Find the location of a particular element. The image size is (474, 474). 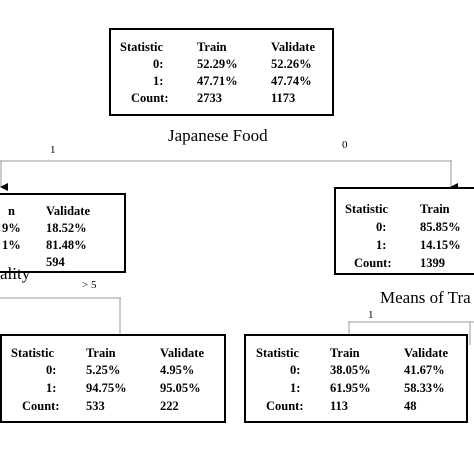

right-header-statistic: Statistic is located at coordinates (367, 209).